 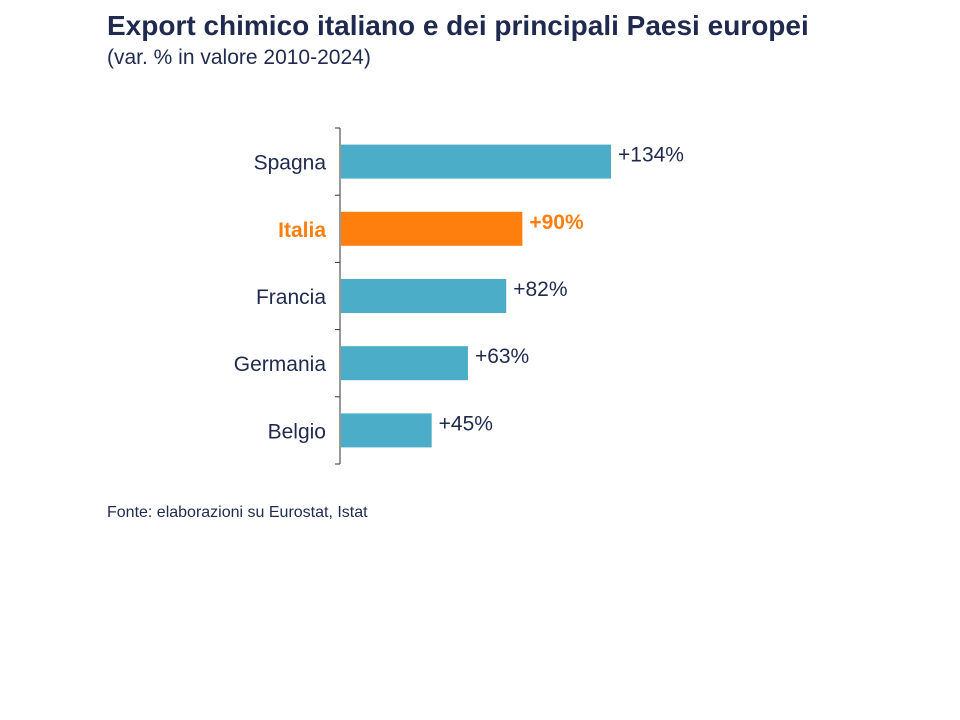 What do you see at coordinates (290, 163) in the screenshot?
I see `category-label-spagna: Spagna` at bounding box center [290, 163].